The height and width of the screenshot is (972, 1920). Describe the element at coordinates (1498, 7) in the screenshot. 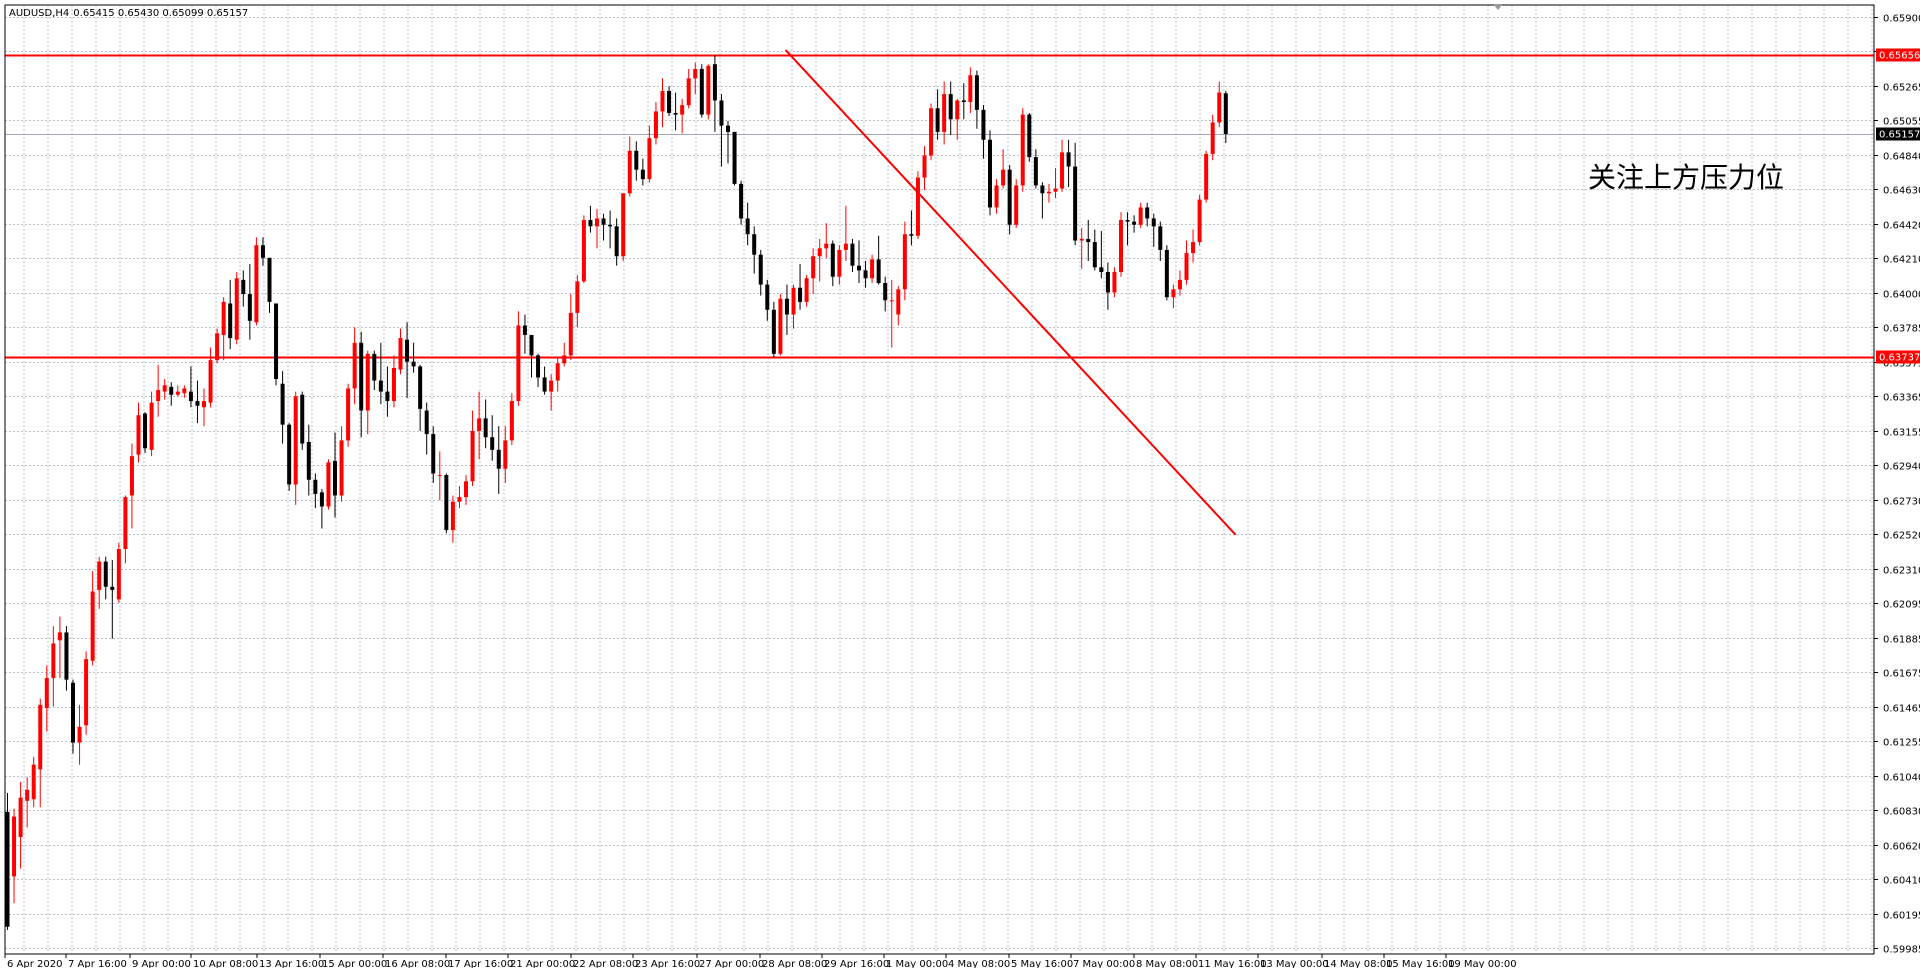

I see `scroll-marker-icon` at that location.